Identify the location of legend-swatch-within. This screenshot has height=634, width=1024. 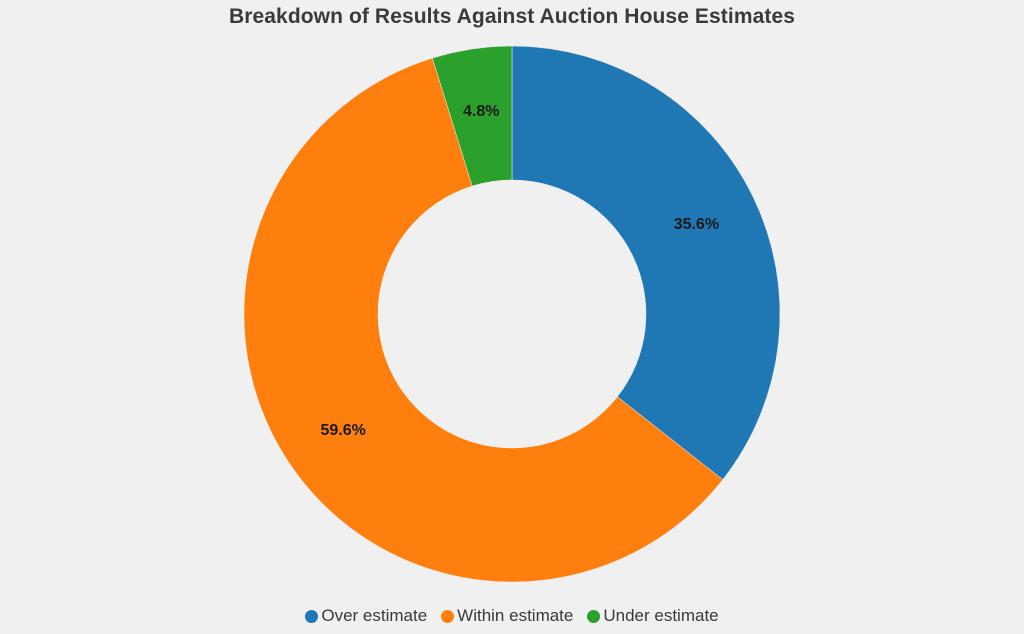
(448, 616).